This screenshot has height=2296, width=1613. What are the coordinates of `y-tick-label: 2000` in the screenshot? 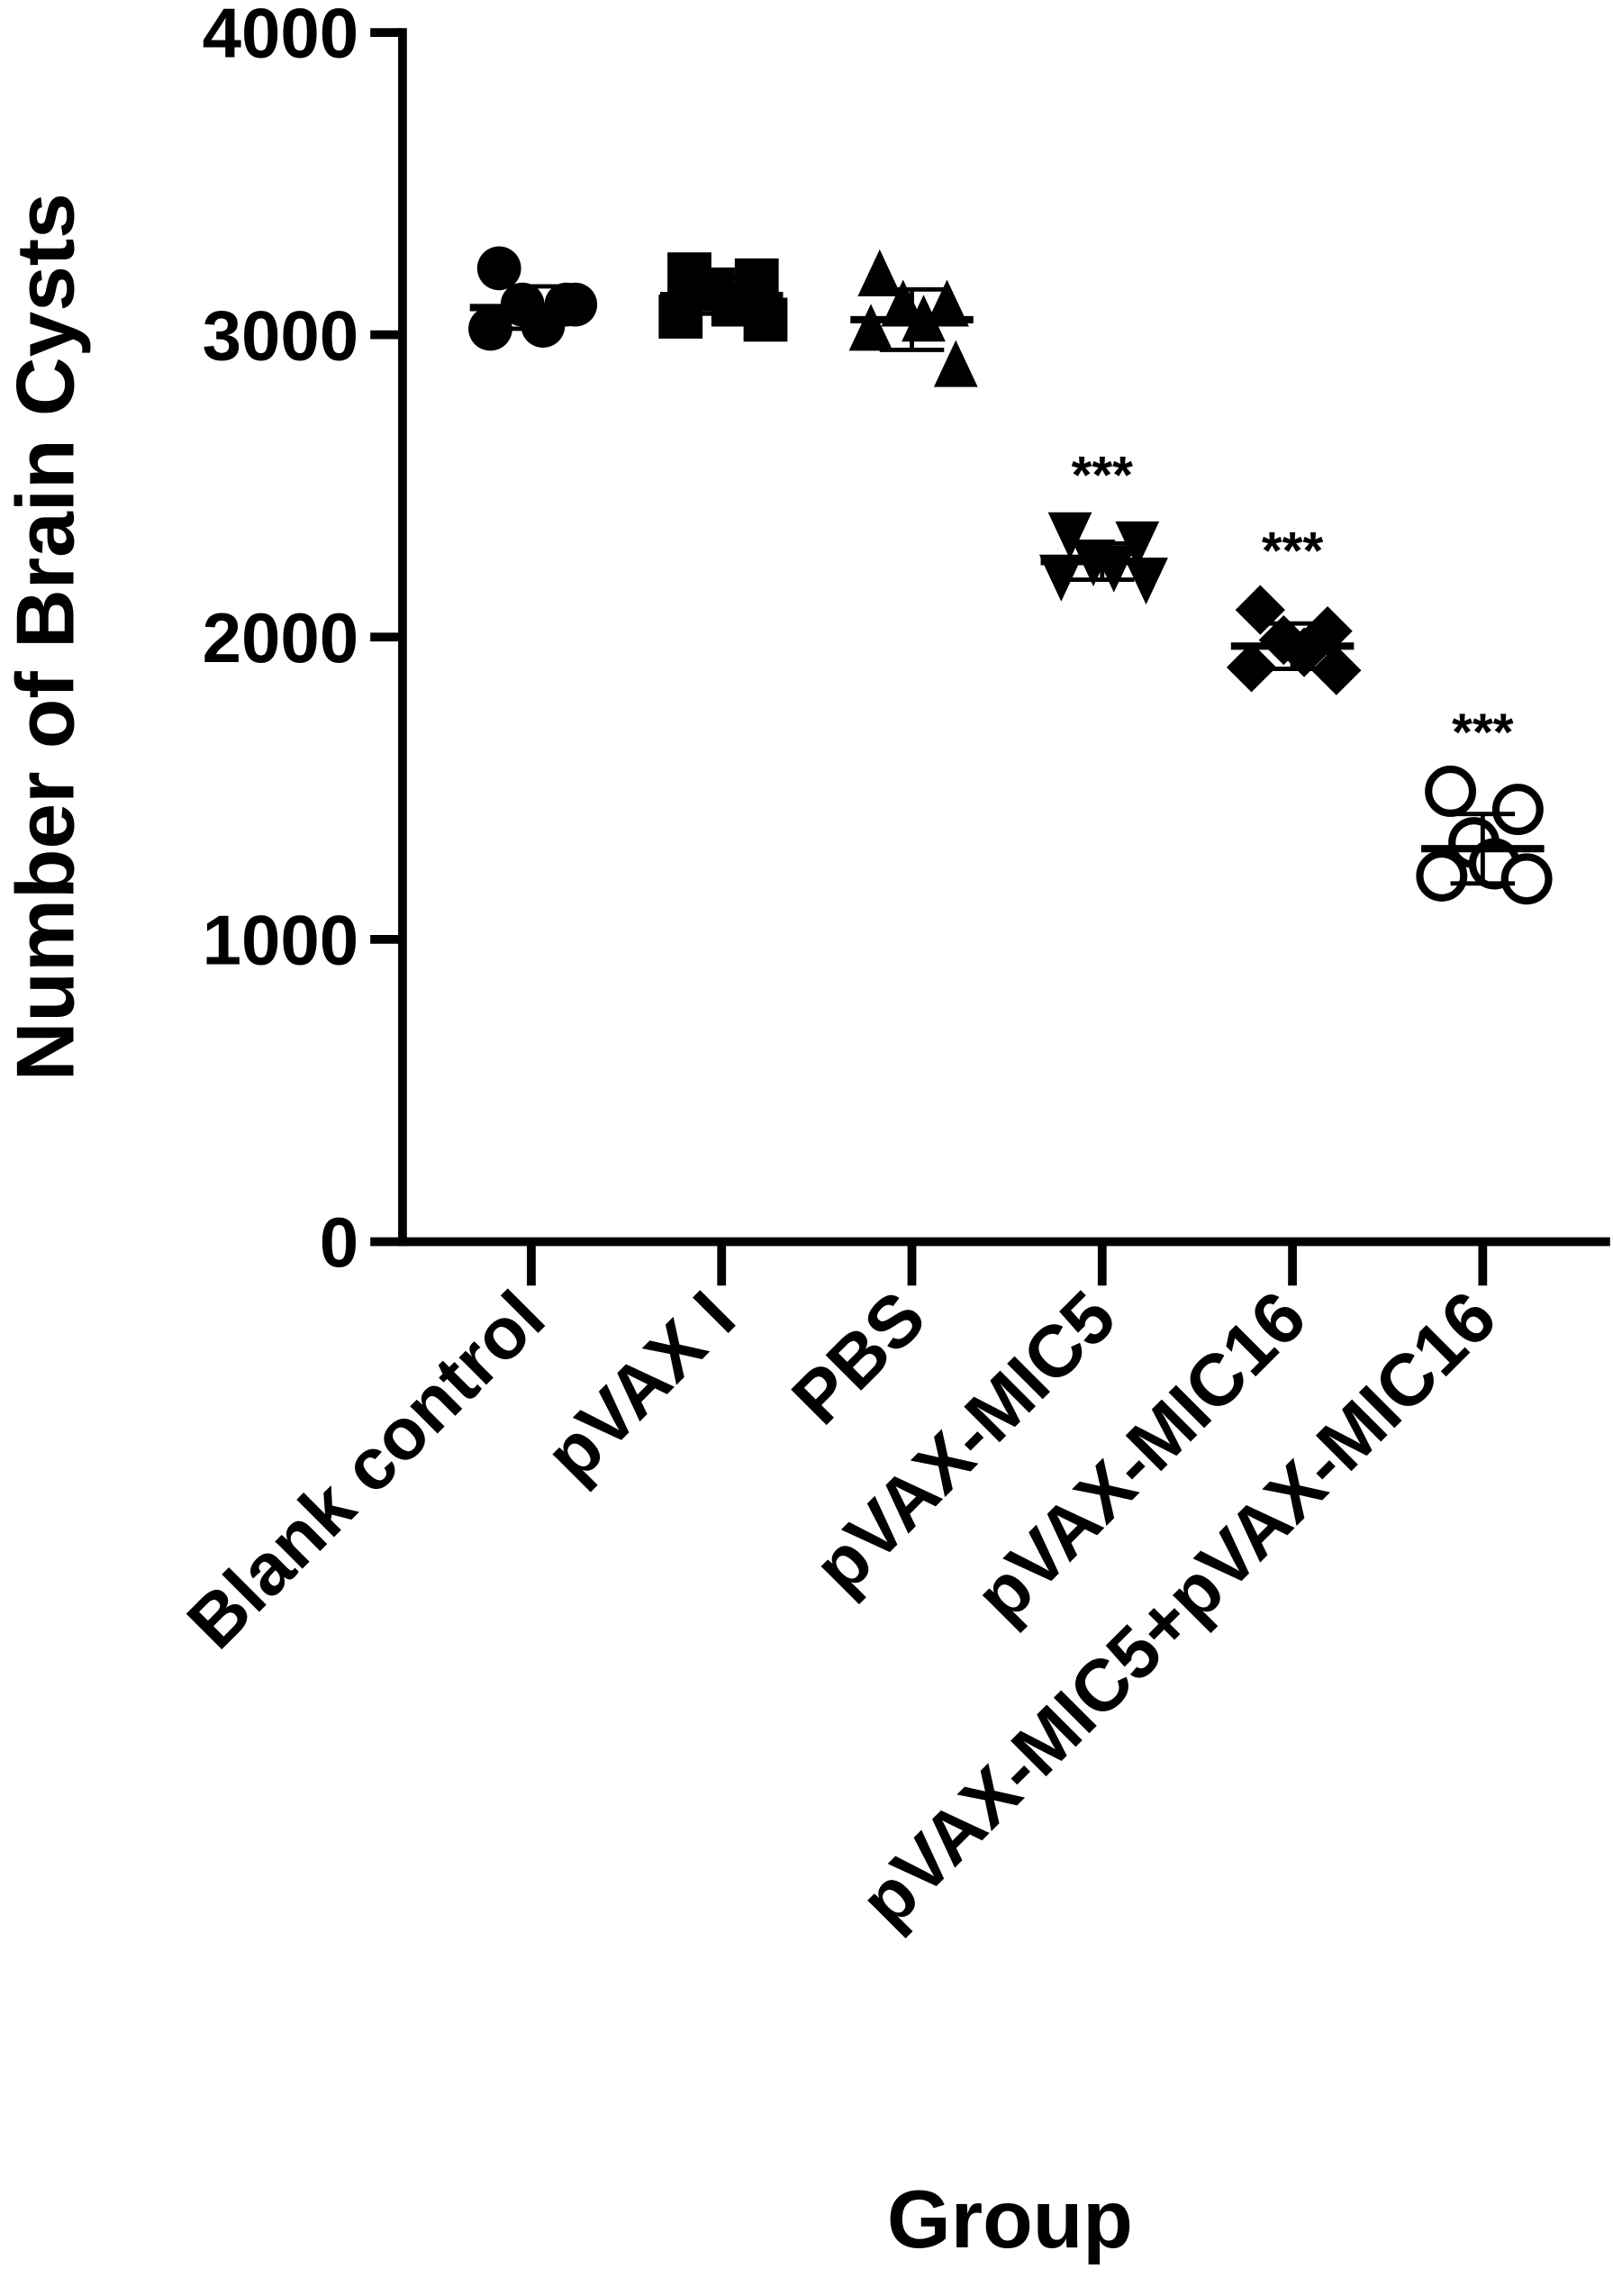 It's located at (281, 637).